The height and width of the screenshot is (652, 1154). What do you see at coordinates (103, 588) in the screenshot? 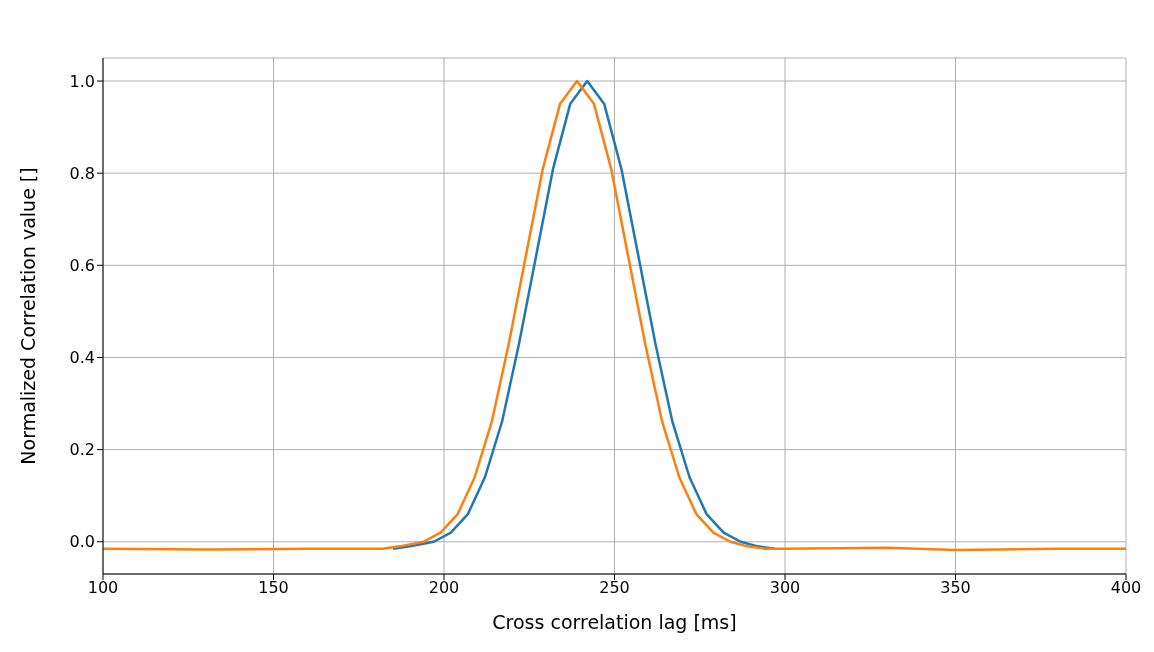
I see `x-tick-label: 100` at bounding box center [103, 588].